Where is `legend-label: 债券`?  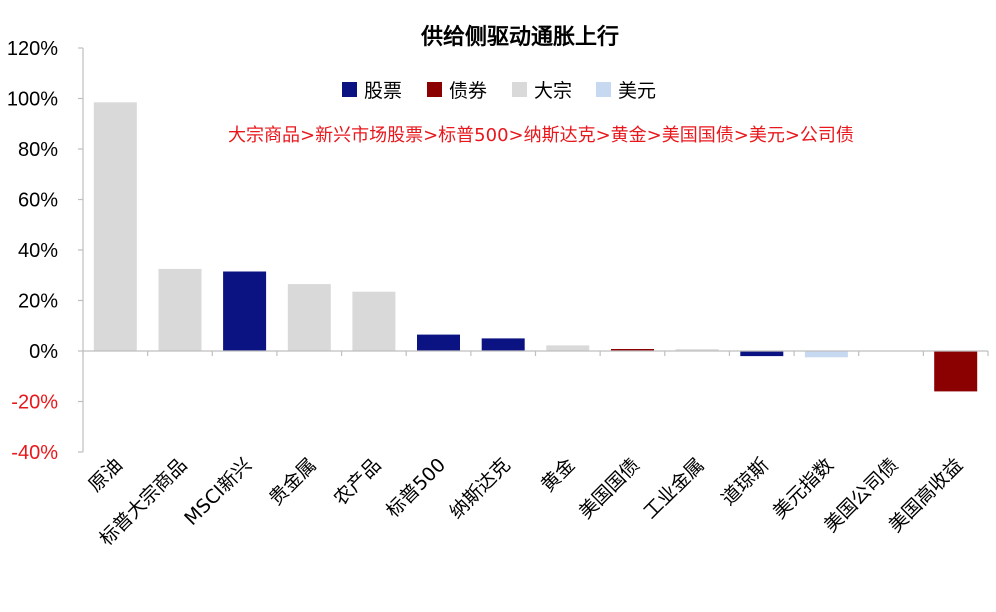 legend-label: 债券 is located at coordinates (468, 91).